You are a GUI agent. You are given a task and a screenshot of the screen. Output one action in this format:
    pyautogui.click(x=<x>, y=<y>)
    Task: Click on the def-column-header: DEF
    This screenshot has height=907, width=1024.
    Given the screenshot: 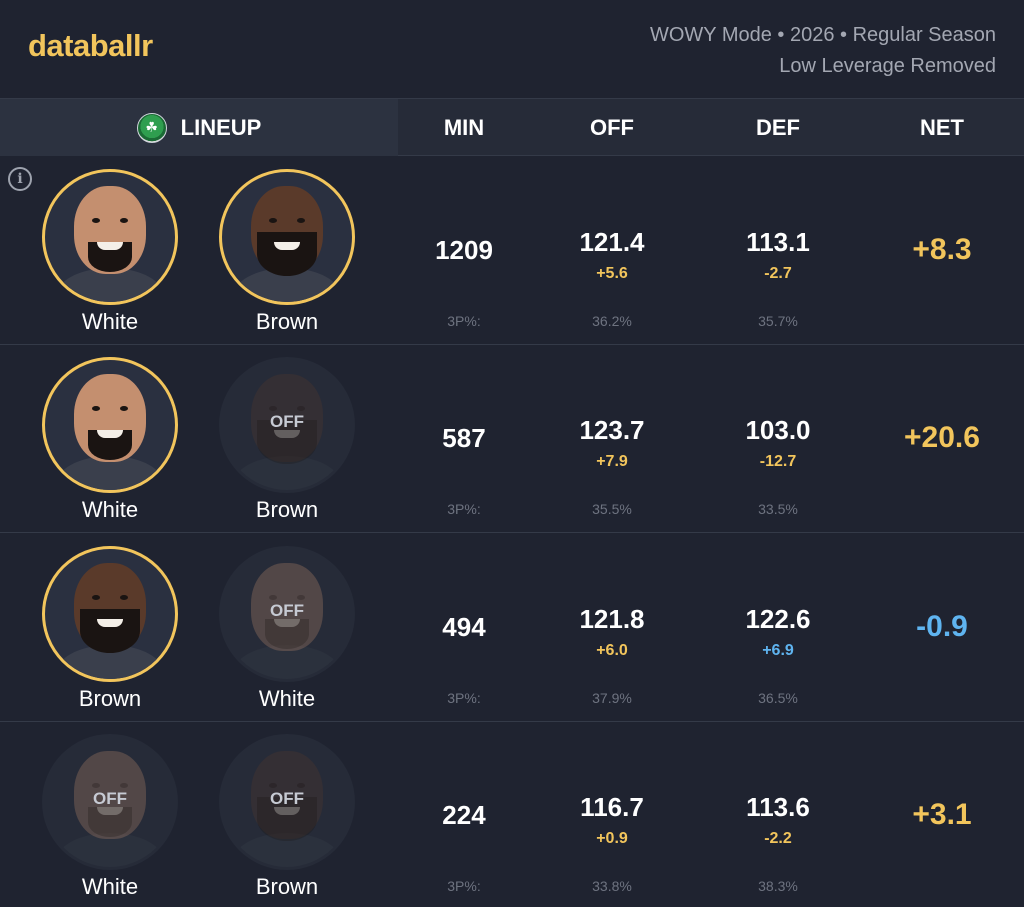 What is the action you would take?
    pyautogui.click(x=778, y=127)
    